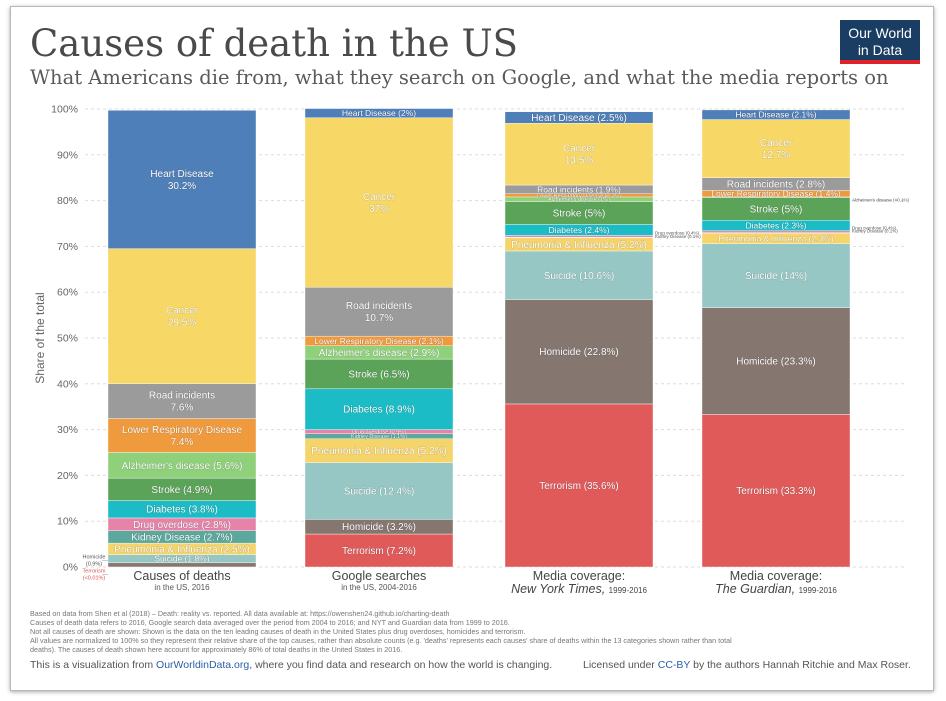 The image size is (946, 701). What do you see at coordinates (776, 226) in the screenshot?
I see `segment-label: Diabetes (2.3%)` at bounding box center [776, 226].